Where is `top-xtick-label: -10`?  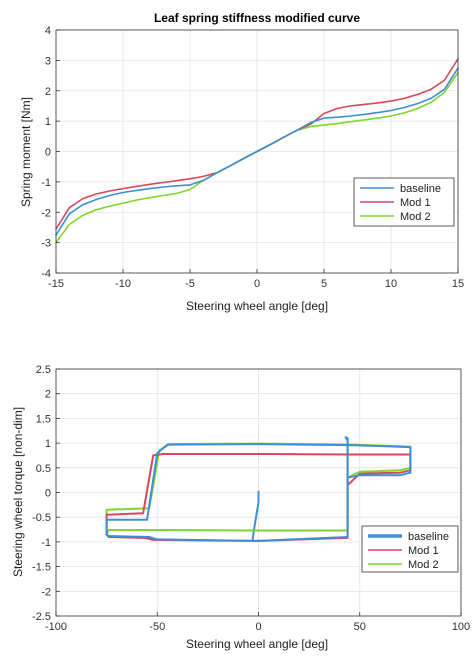
top-xtick-label: -10 is located at coordinates (123, 284).